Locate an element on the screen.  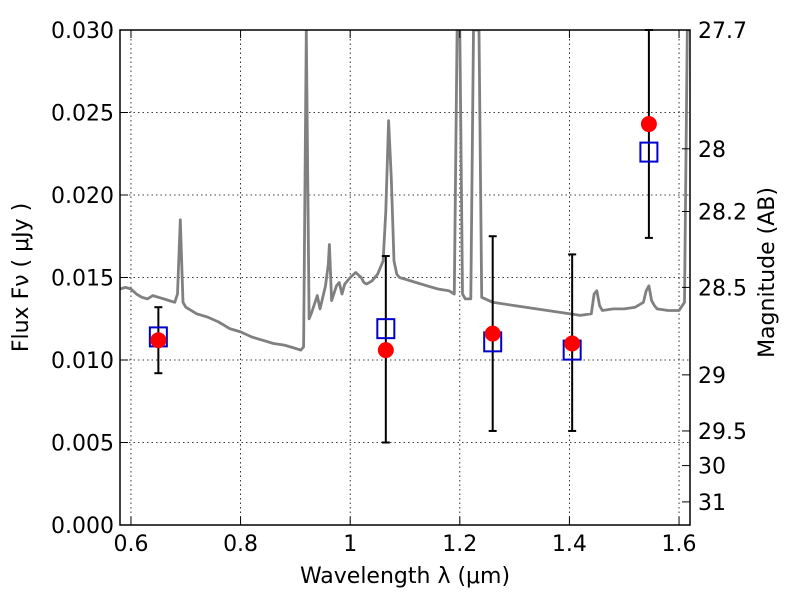
y2-tick-label: 28.5 is located at coordinates (722, 288).